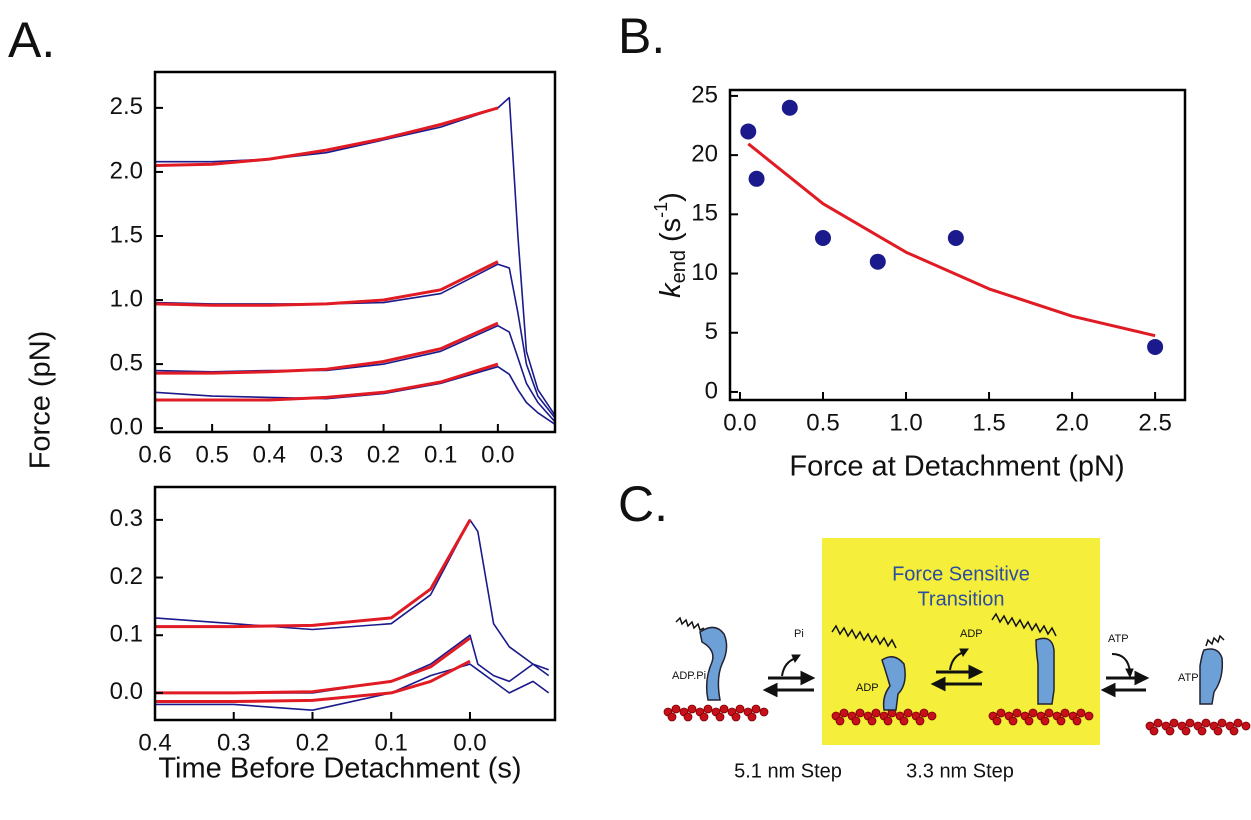 The height and width of the screenshot is (820, 1251). Describe the element at coordinates (1071, 422) in the screenshot. I see `x-tick-label: 2.0` at that location.